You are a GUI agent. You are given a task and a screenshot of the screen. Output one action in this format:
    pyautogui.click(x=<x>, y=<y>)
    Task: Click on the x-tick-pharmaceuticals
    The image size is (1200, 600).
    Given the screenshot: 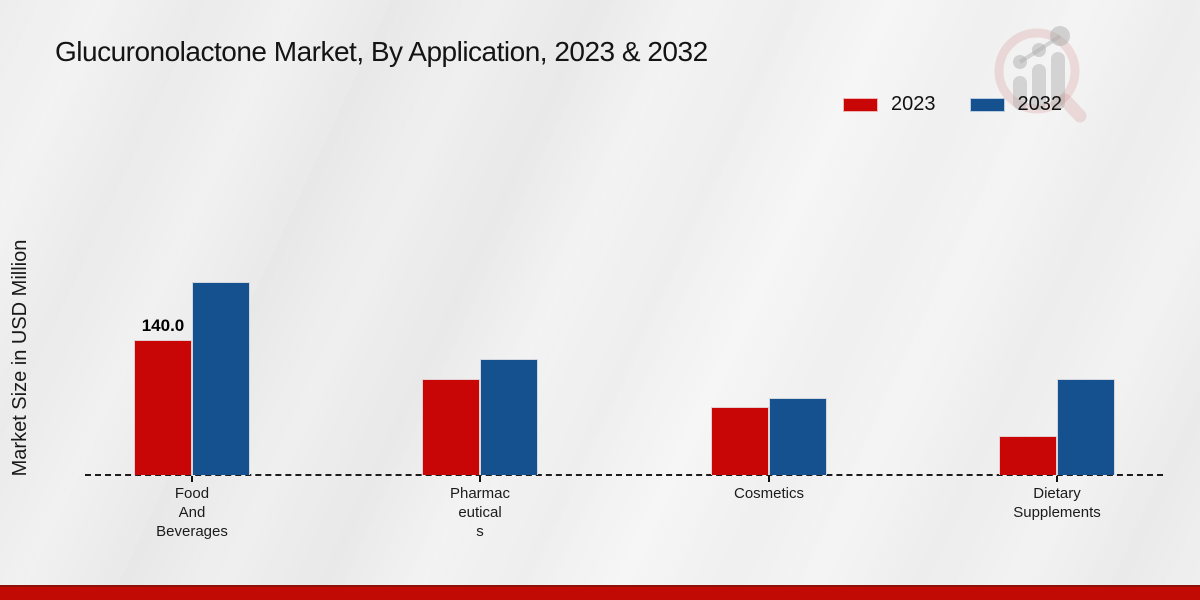 What is the action you would take?
    pyautogui.click(x=480, y=479)
    